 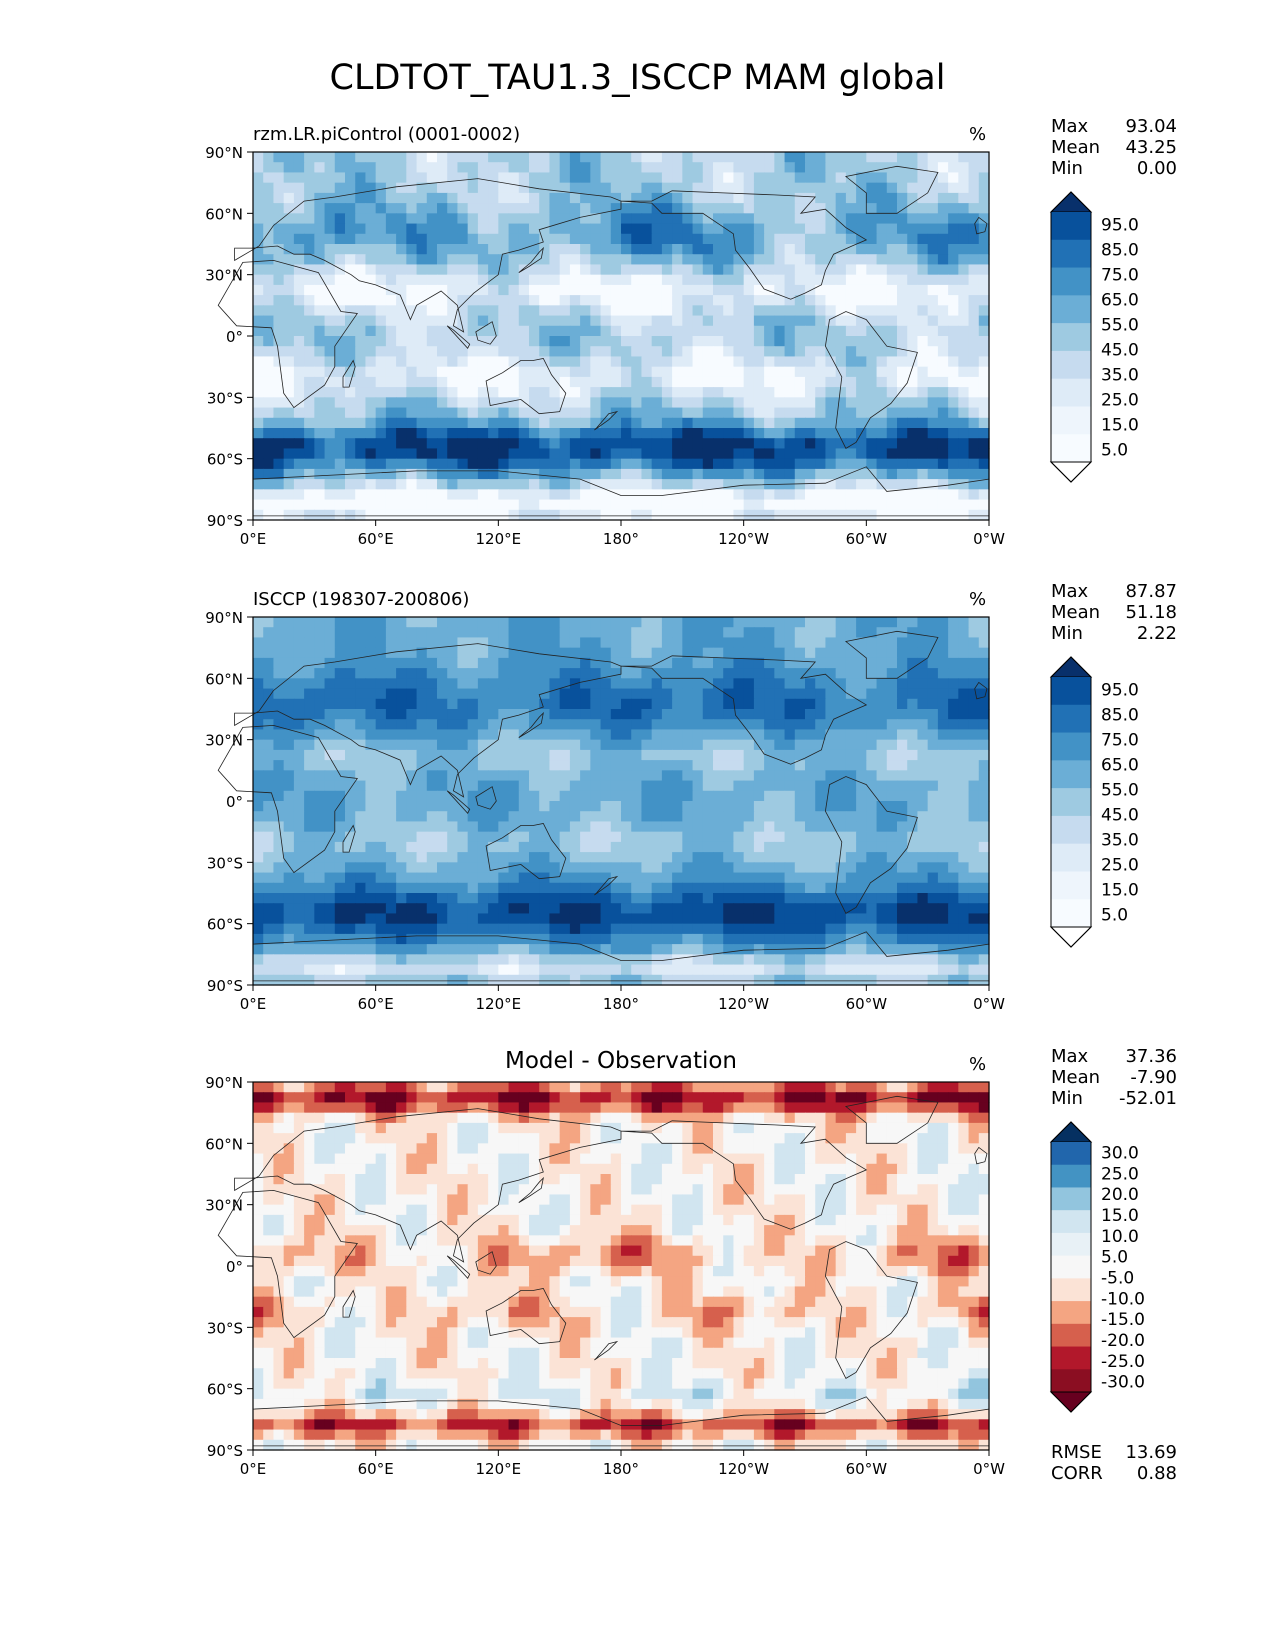 I want to click on field-grid, so click(x=621, y=801).